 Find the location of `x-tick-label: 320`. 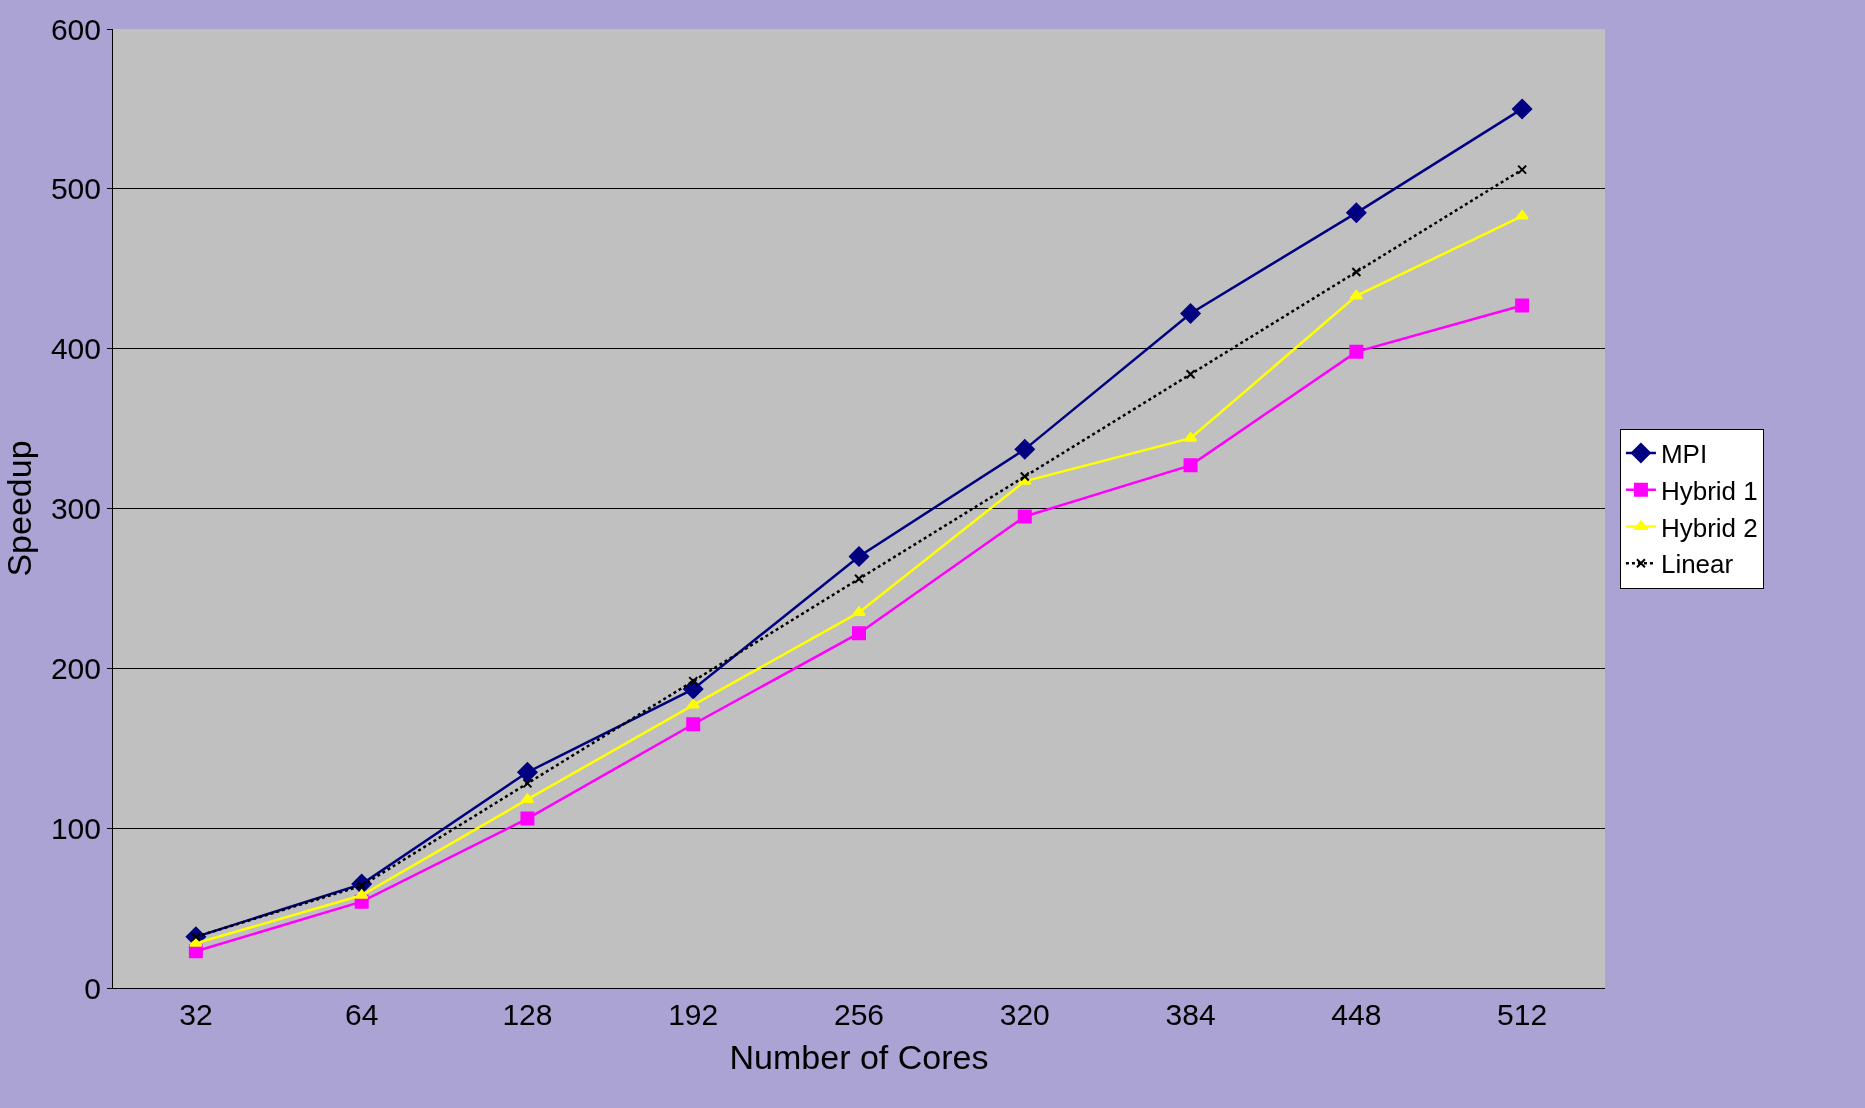

x-tick-label: 320 is located at coordinates (1024, 1014).